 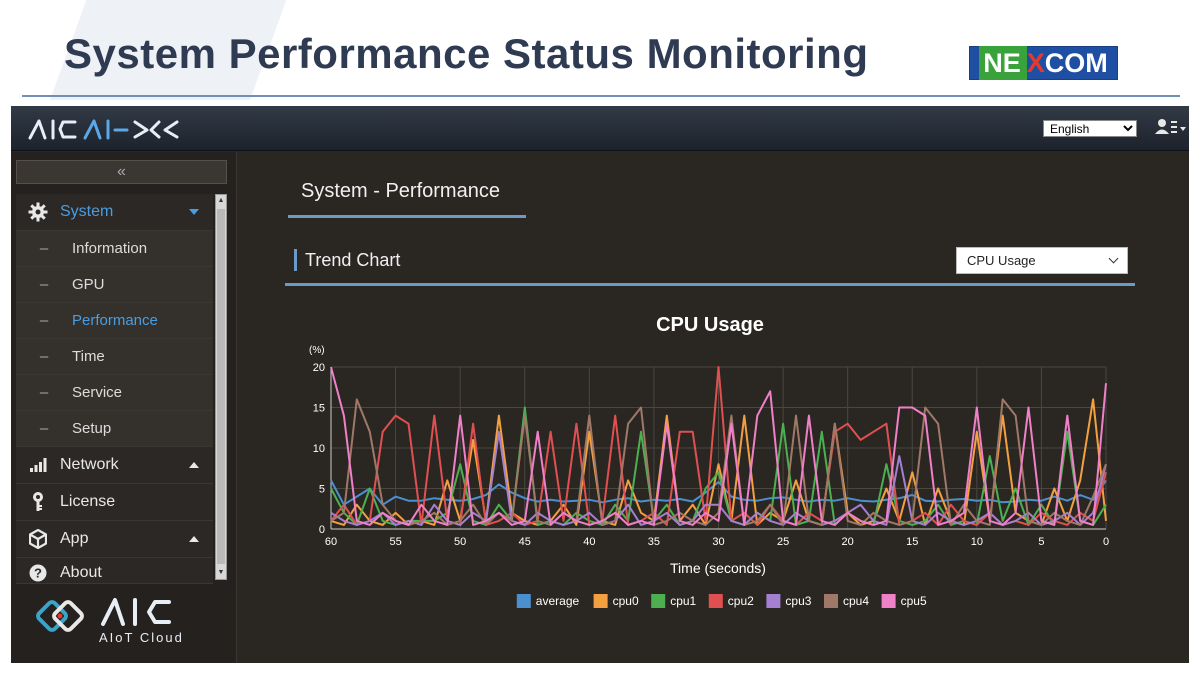 I want to click on chart-type-select: CPU Usage, so click(x=1042, y=260).